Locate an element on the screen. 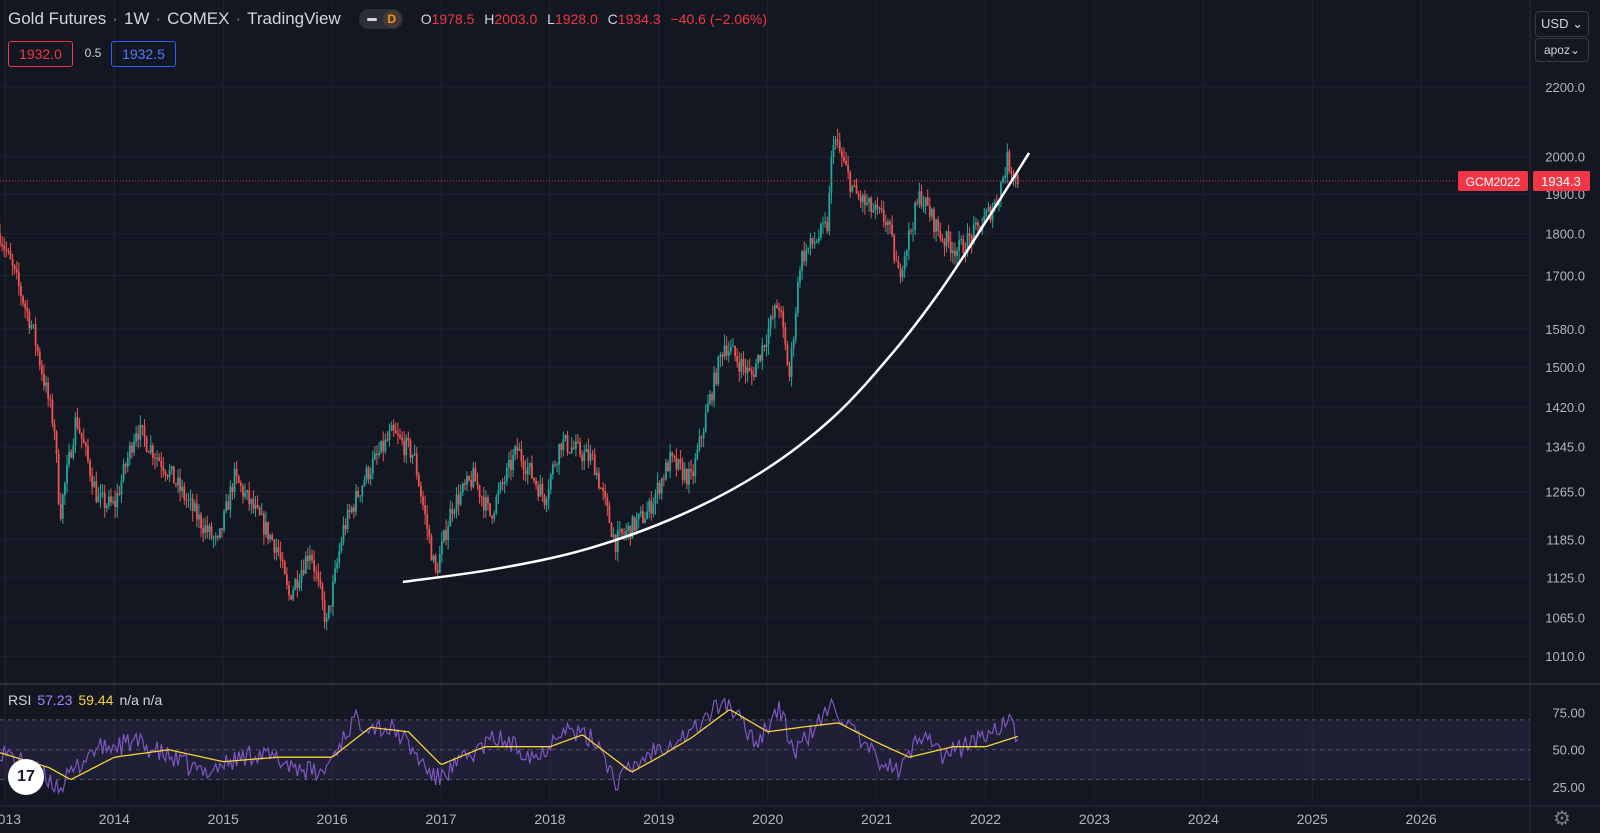  hide-icon is located at coordinates (372, 19).